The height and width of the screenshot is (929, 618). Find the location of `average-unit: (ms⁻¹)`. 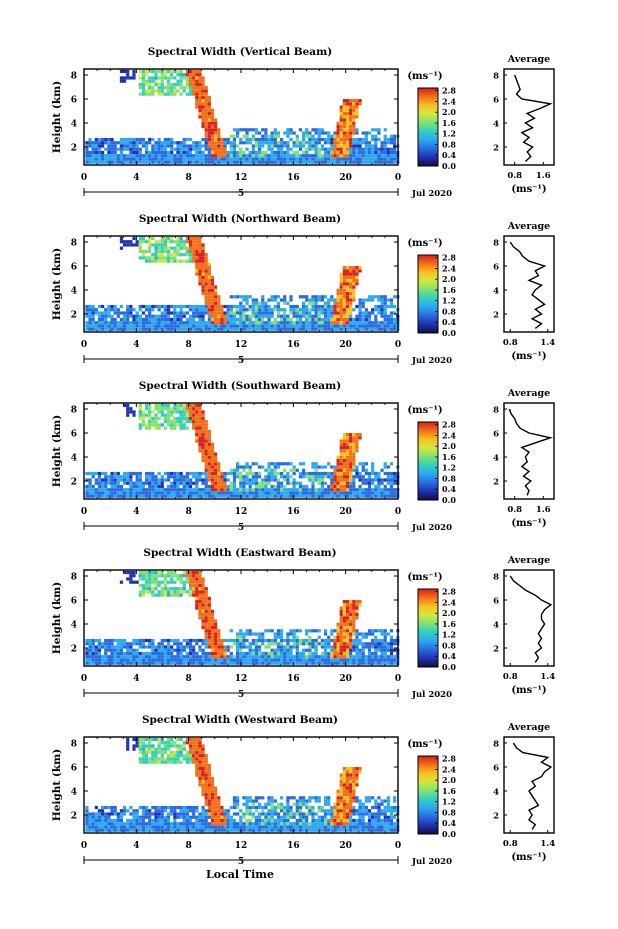

average-unit: (ms⁻¹) is located at coordinates (528, 690).